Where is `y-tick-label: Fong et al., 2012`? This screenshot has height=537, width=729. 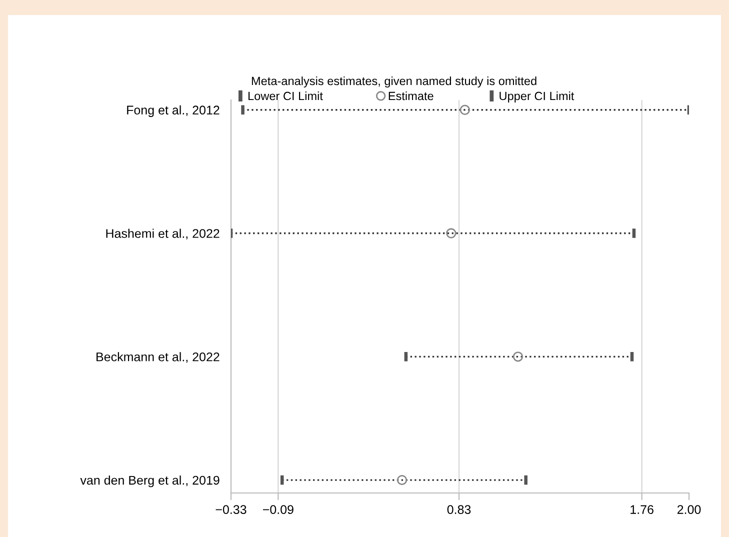
y-tick-label: Fong et al., 2012 is located at coordinates (173, 111).